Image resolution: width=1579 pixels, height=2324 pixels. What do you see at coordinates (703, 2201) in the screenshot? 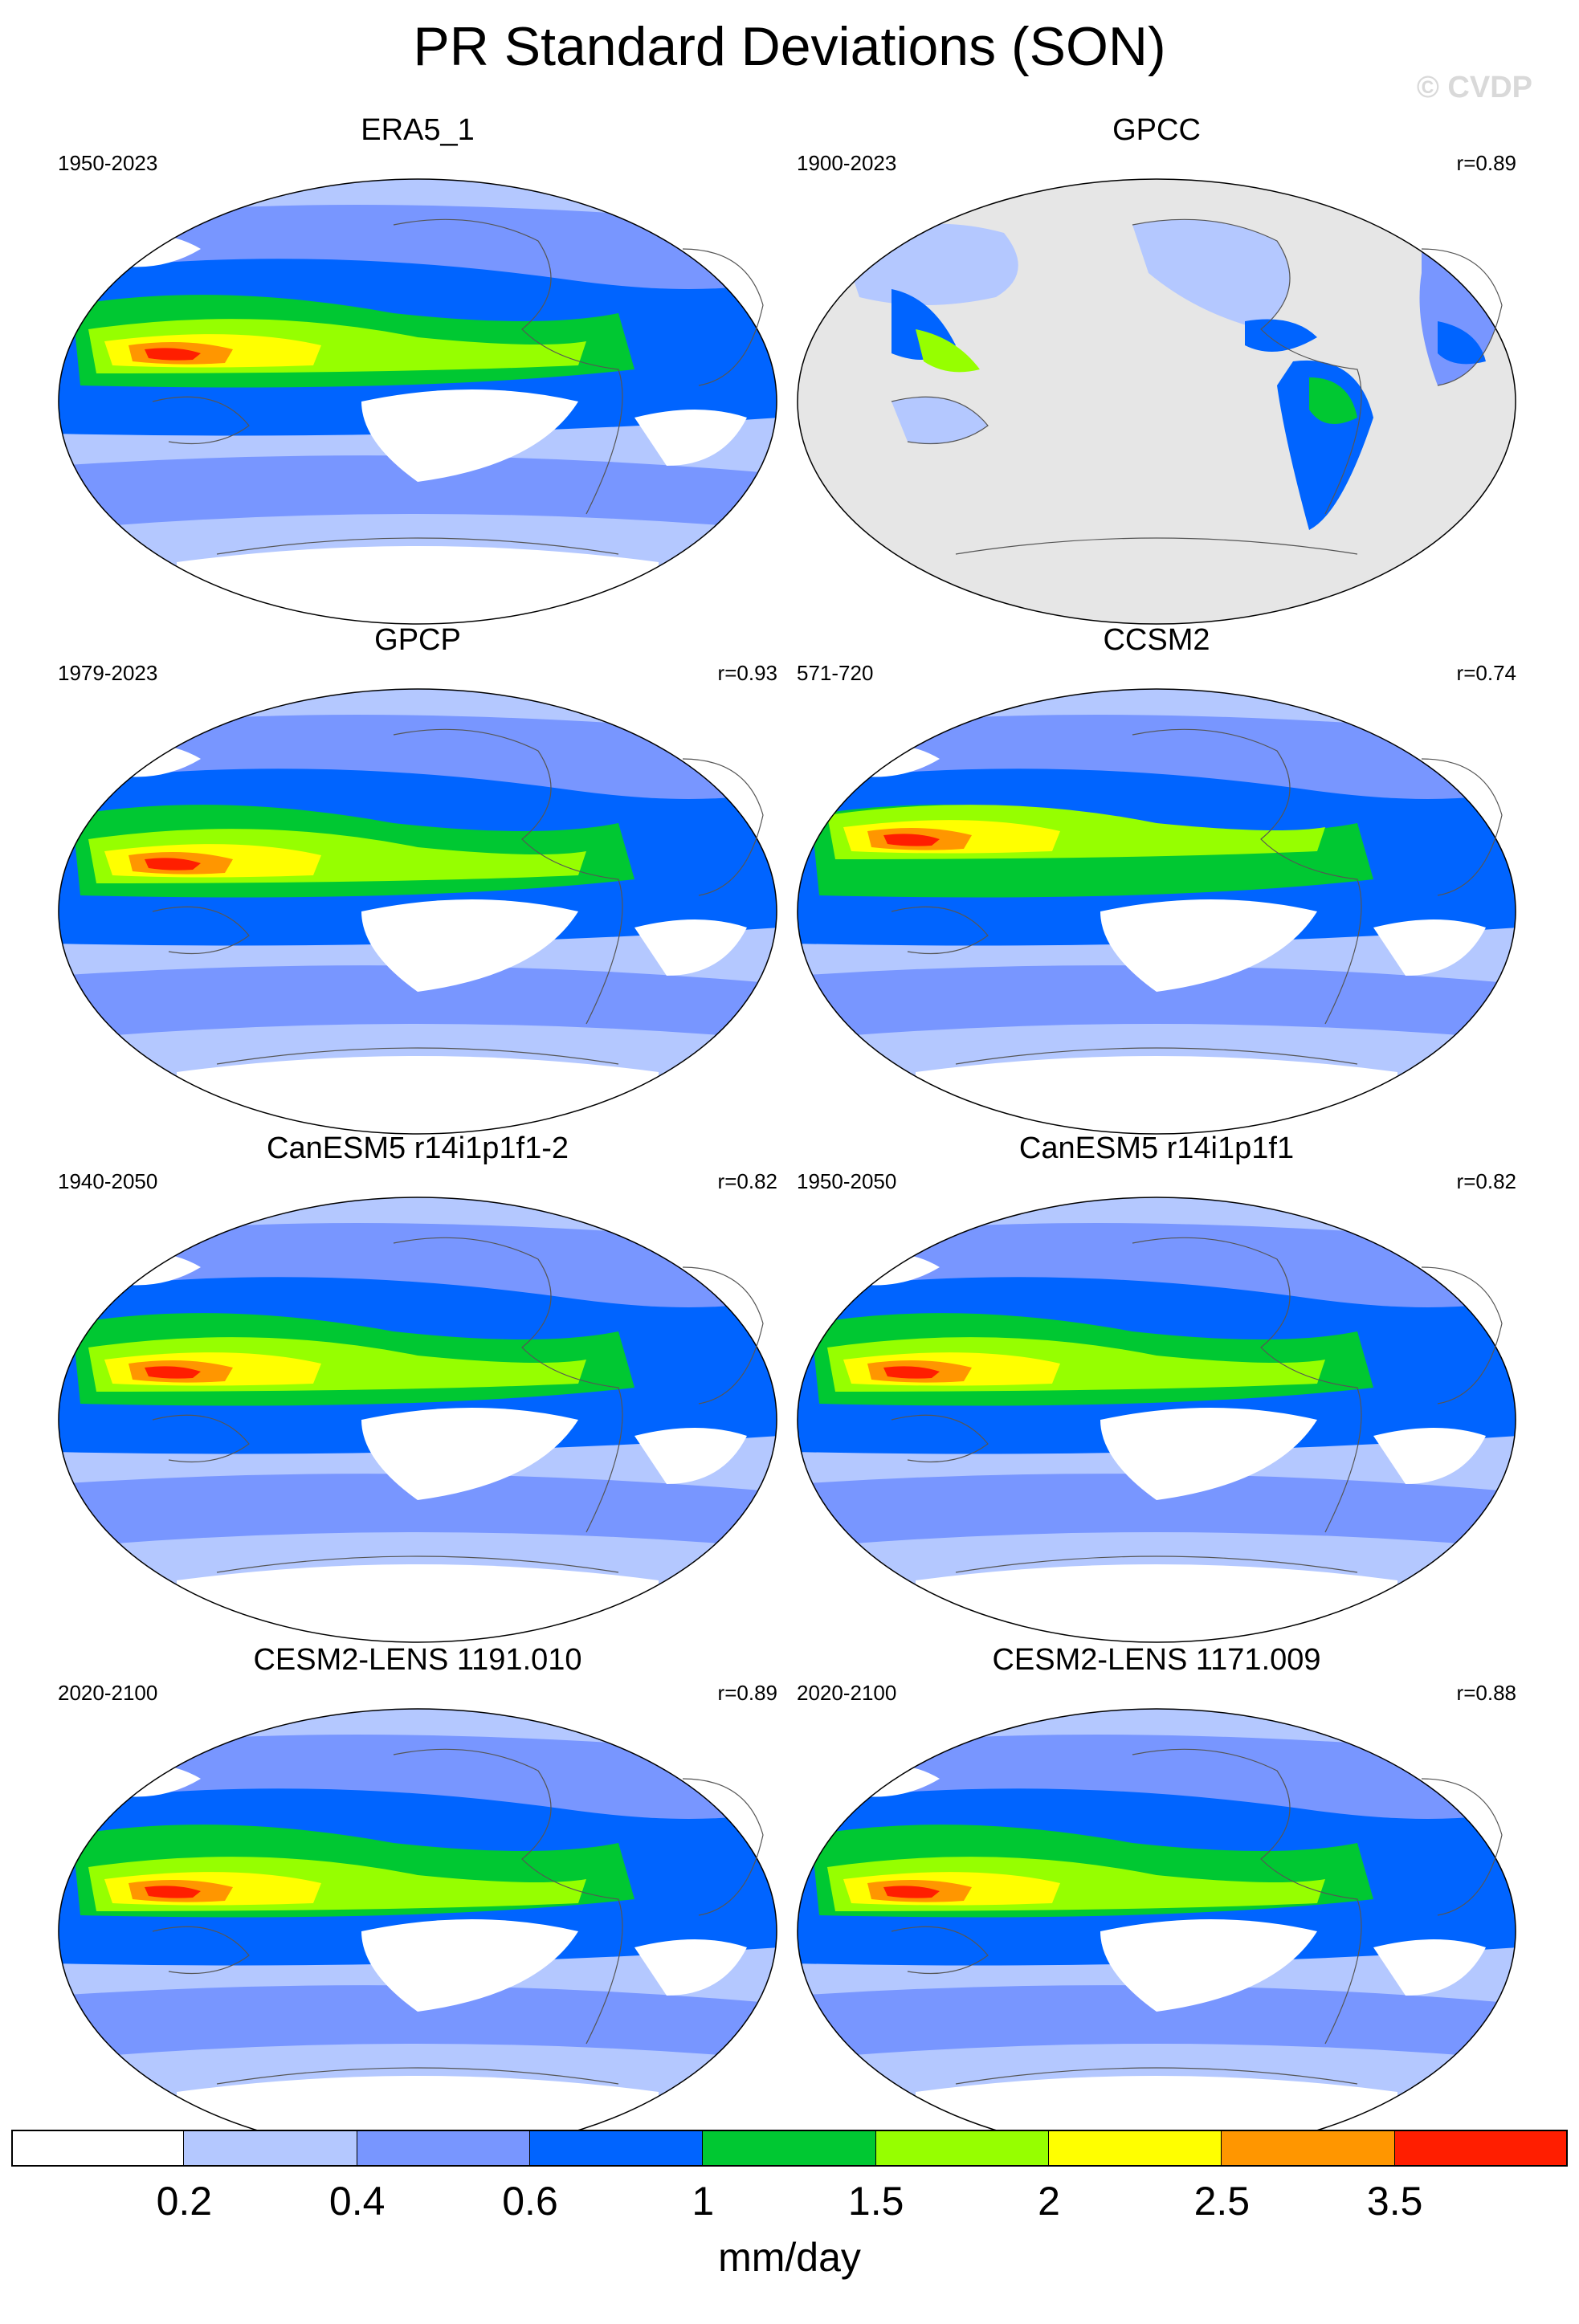
I see `colorbar-tick-label: 1` at bounding box center [703, 2201].